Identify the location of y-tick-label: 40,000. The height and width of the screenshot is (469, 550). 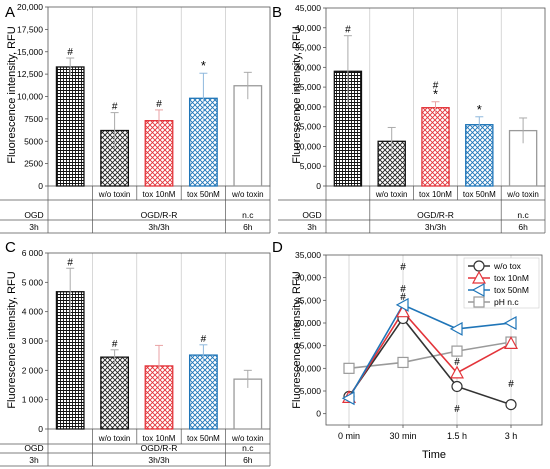
(308, 28).